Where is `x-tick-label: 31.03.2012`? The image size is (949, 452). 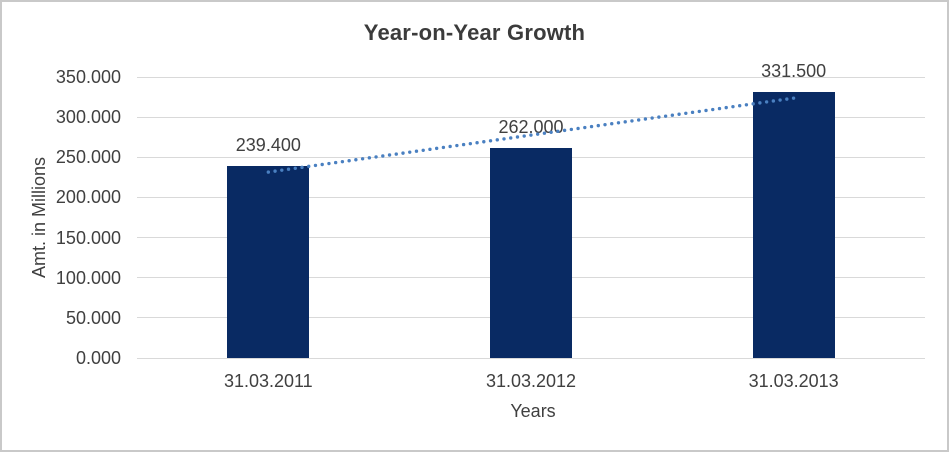 x-tick-label: 31.03.2012 is located at coordinates (531, 381).